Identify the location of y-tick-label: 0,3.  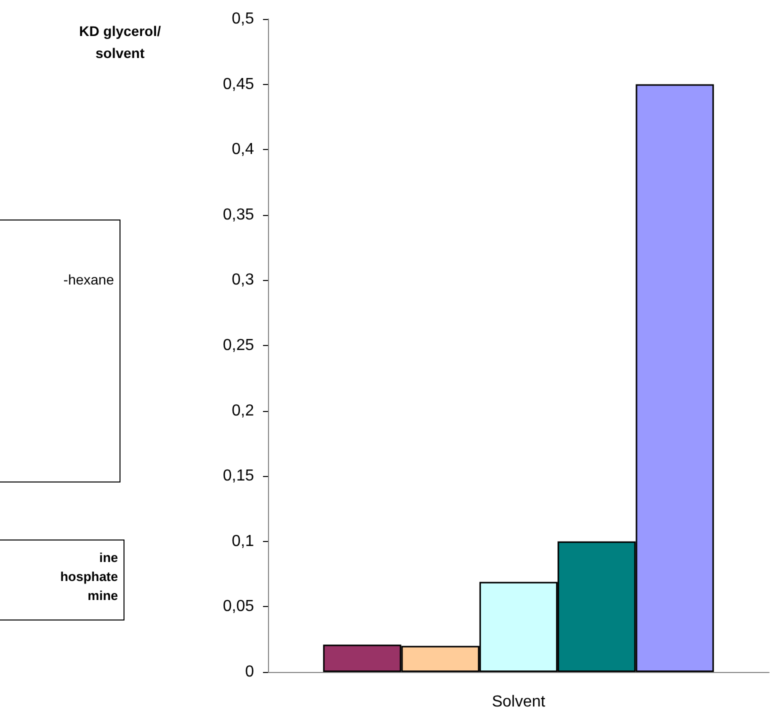
(243, 280).